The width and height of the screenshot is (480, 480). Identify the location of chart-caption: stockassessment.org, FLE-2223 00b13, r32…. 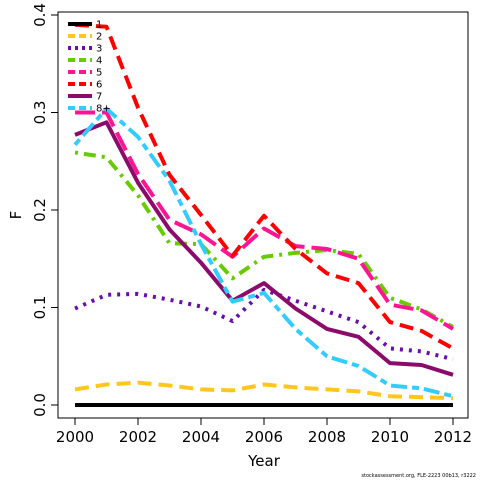
(418, 476).